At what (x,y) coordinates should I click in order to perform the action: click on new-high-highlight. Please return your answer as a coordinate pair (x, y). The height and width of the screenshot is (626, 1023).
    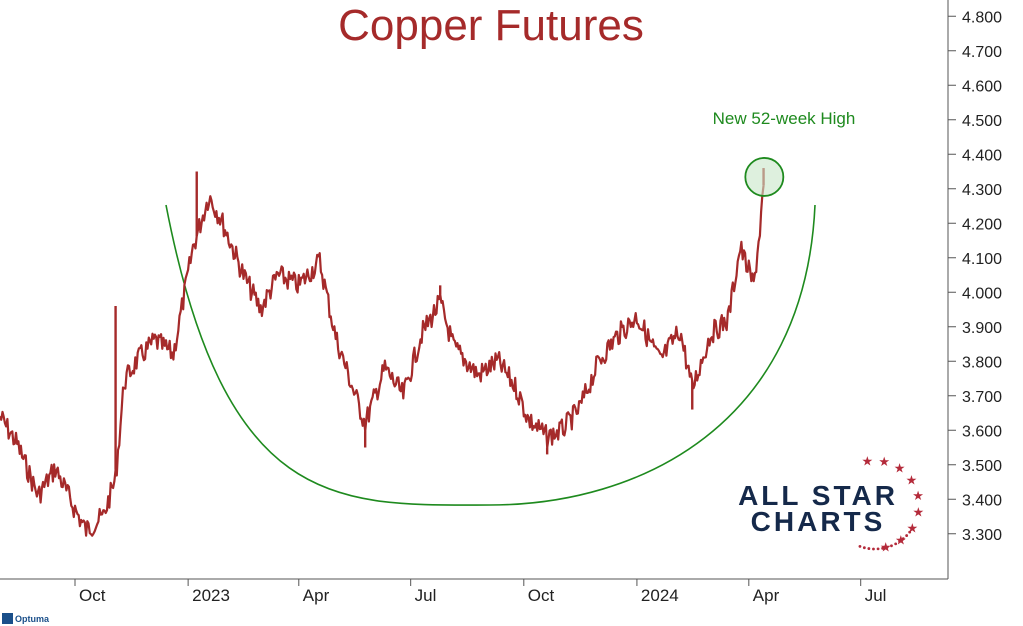
    Looking at the image, I should click on (764, 177).